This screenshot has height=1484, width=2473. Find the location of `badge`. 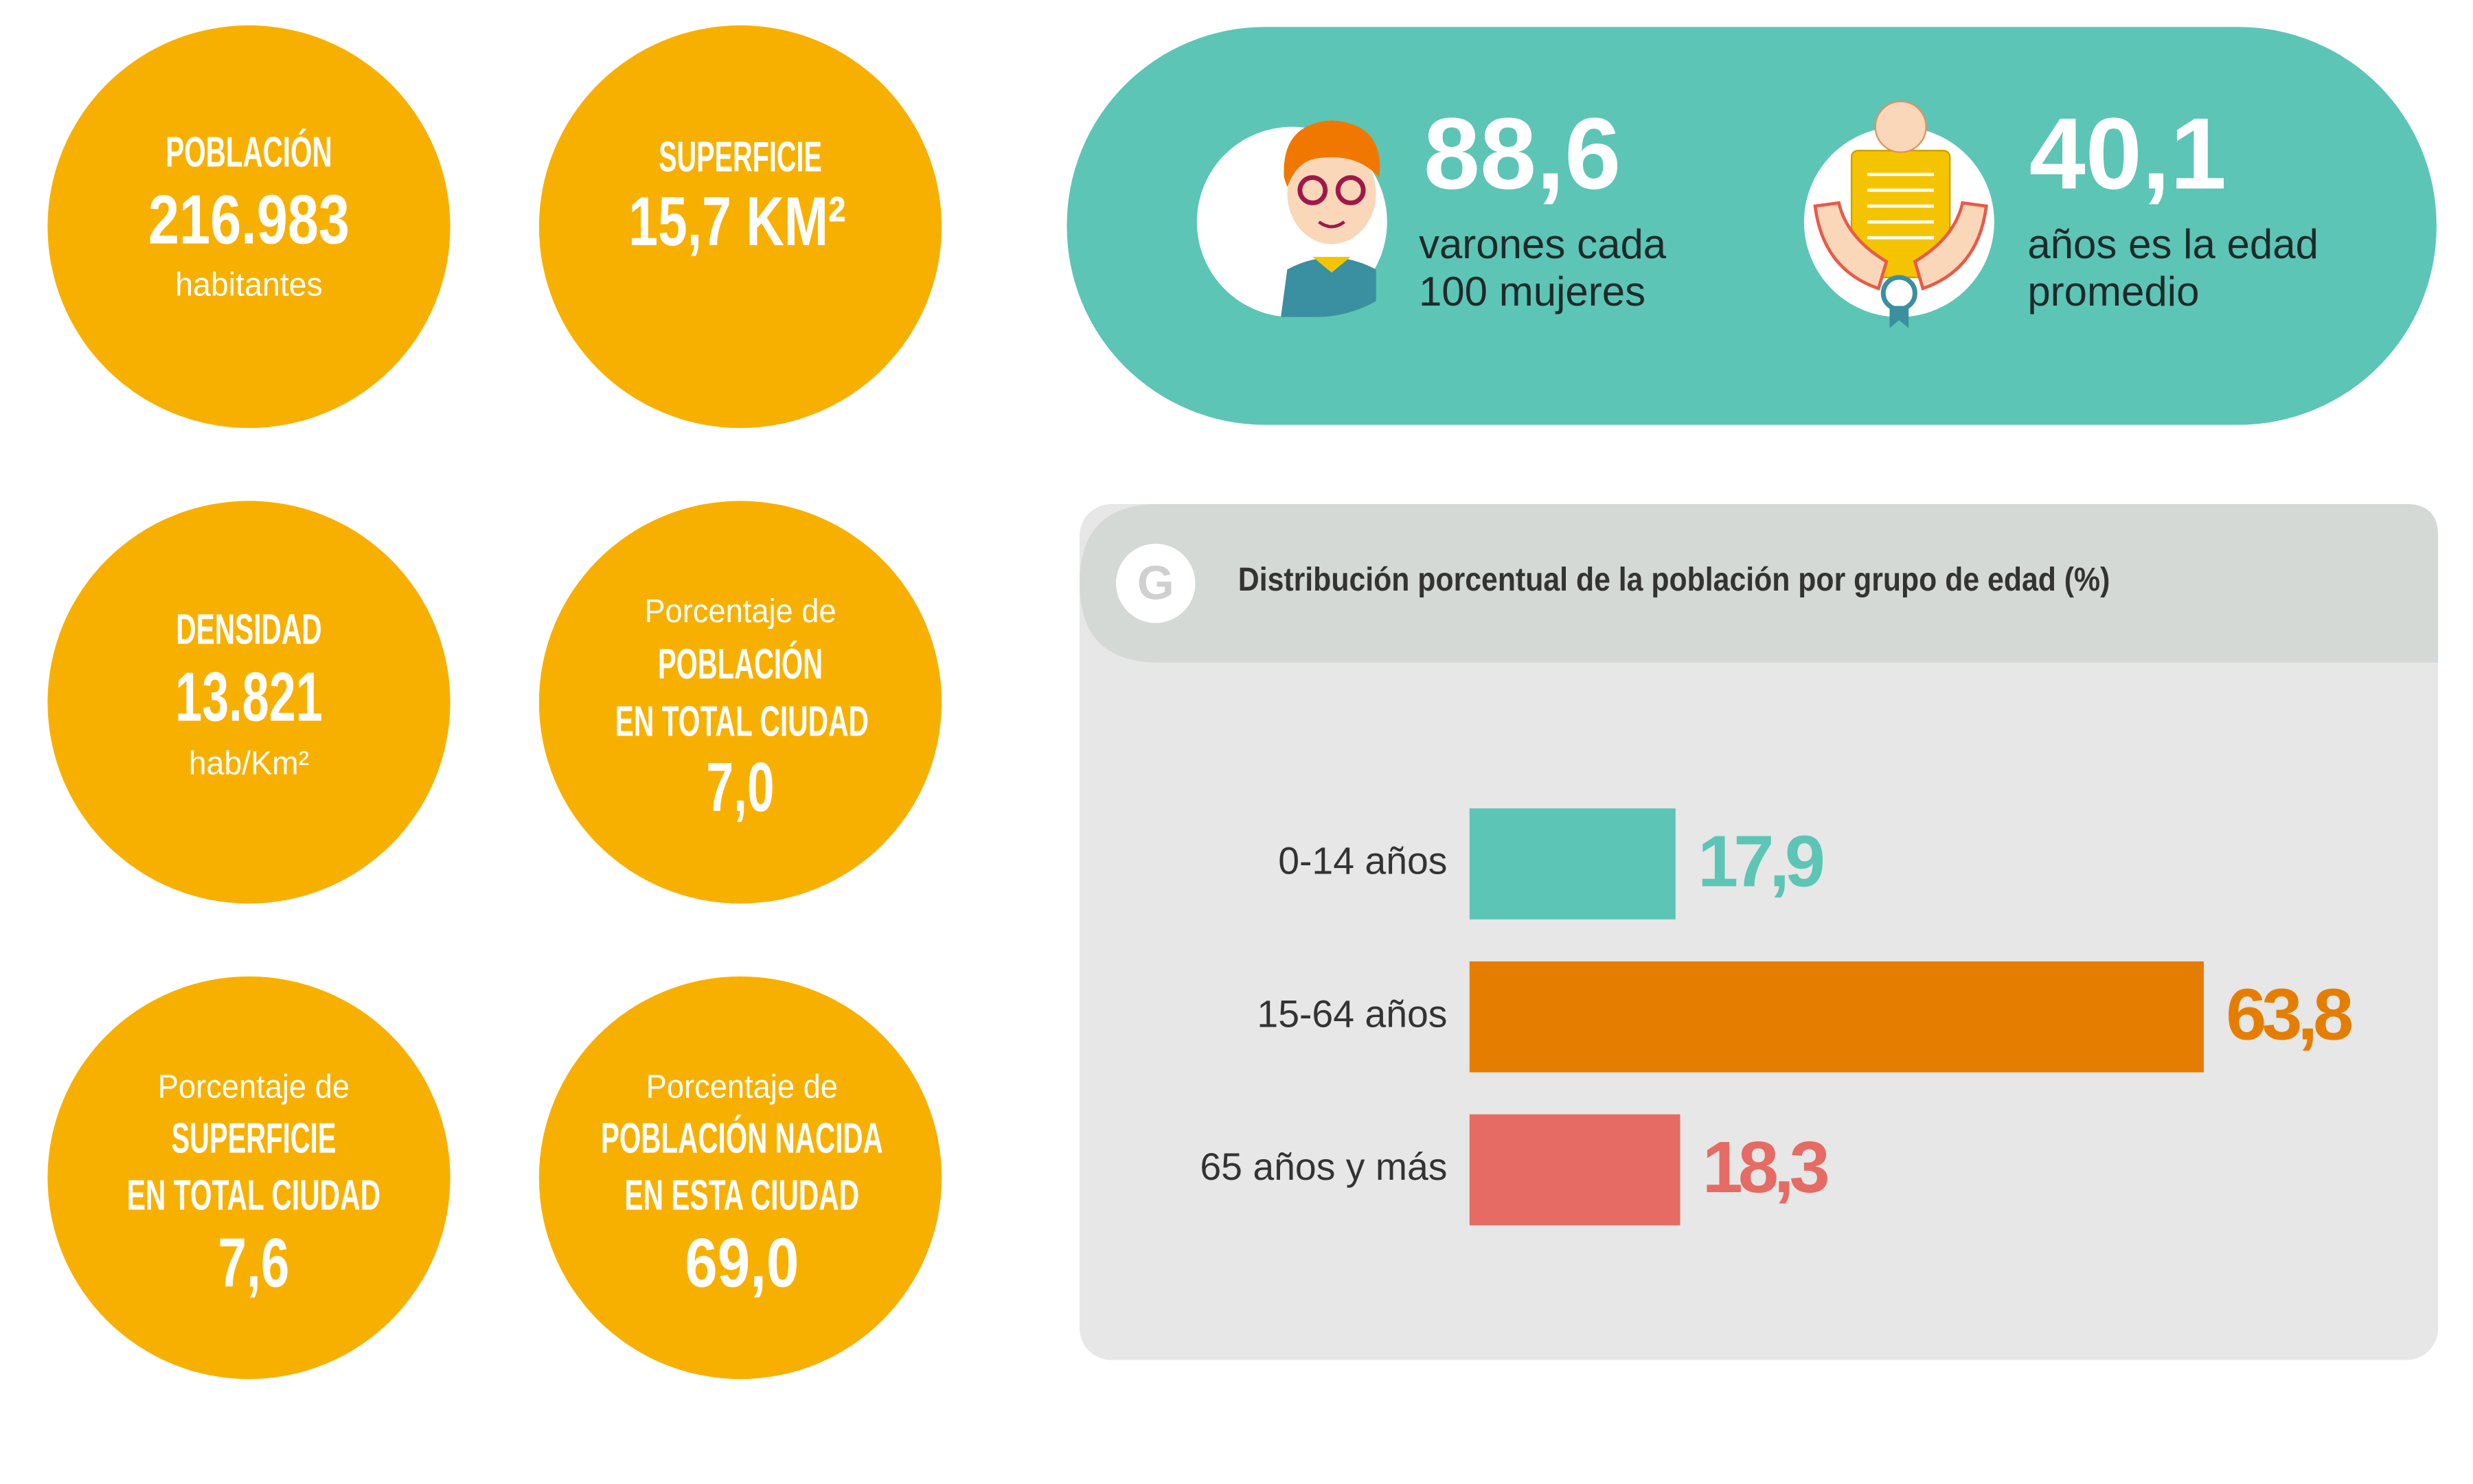

badge is located at coordinates (1156, 584).